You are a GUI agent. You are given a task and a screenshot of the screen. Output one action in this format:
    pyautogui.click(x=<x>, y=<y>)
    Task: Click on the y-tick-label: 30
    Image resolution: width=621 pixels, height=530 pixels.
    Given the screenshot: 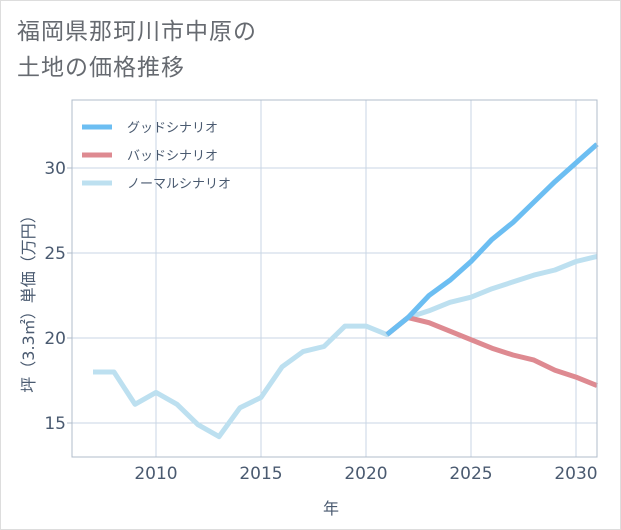 What is the action you would take?
    pyautogui.click(x=55, y=169)
    